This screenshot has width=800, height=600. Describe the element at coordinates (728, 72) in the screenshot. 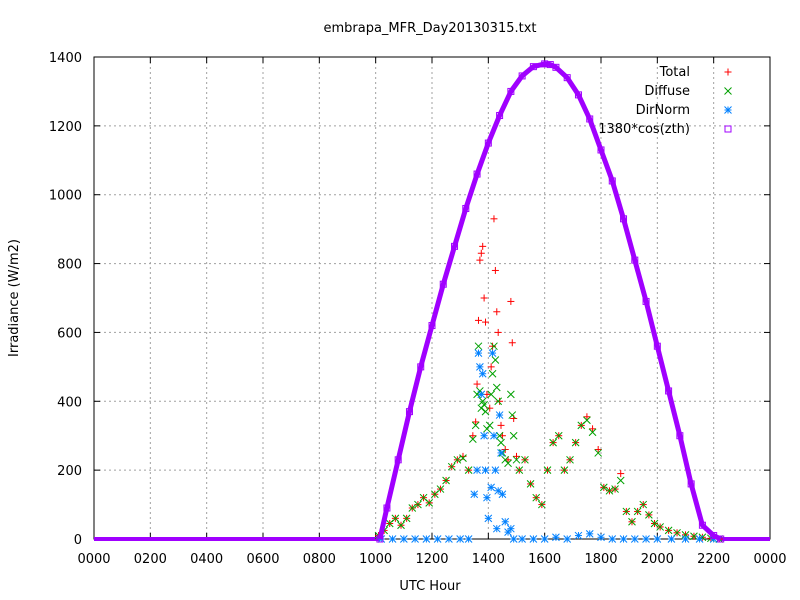

I see `legend-marker-total` at that location.